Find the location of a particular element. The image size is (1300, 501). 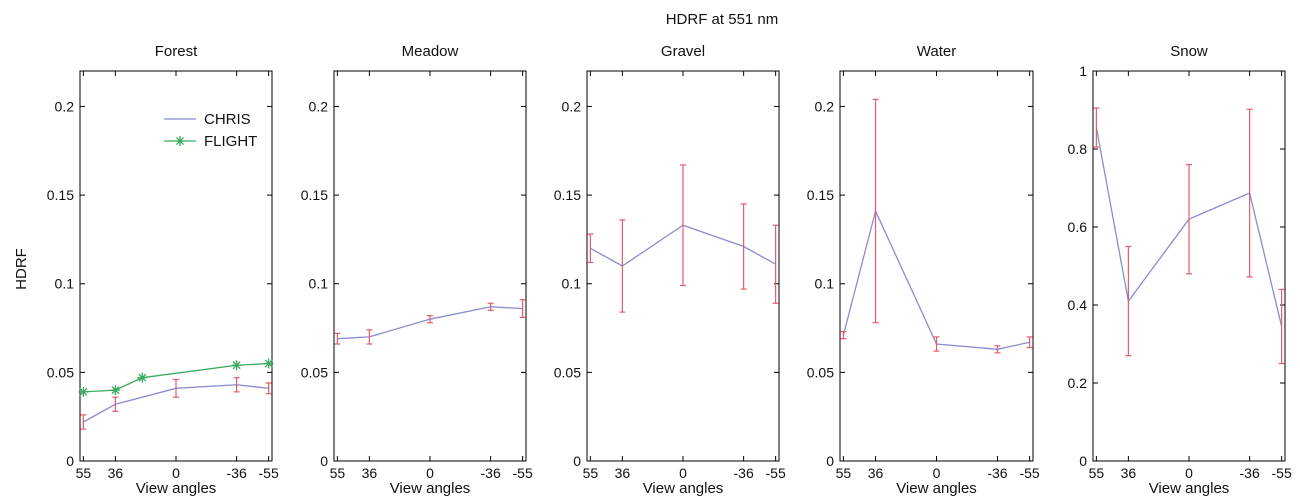

series-flight is located at coordinates (176, 377).